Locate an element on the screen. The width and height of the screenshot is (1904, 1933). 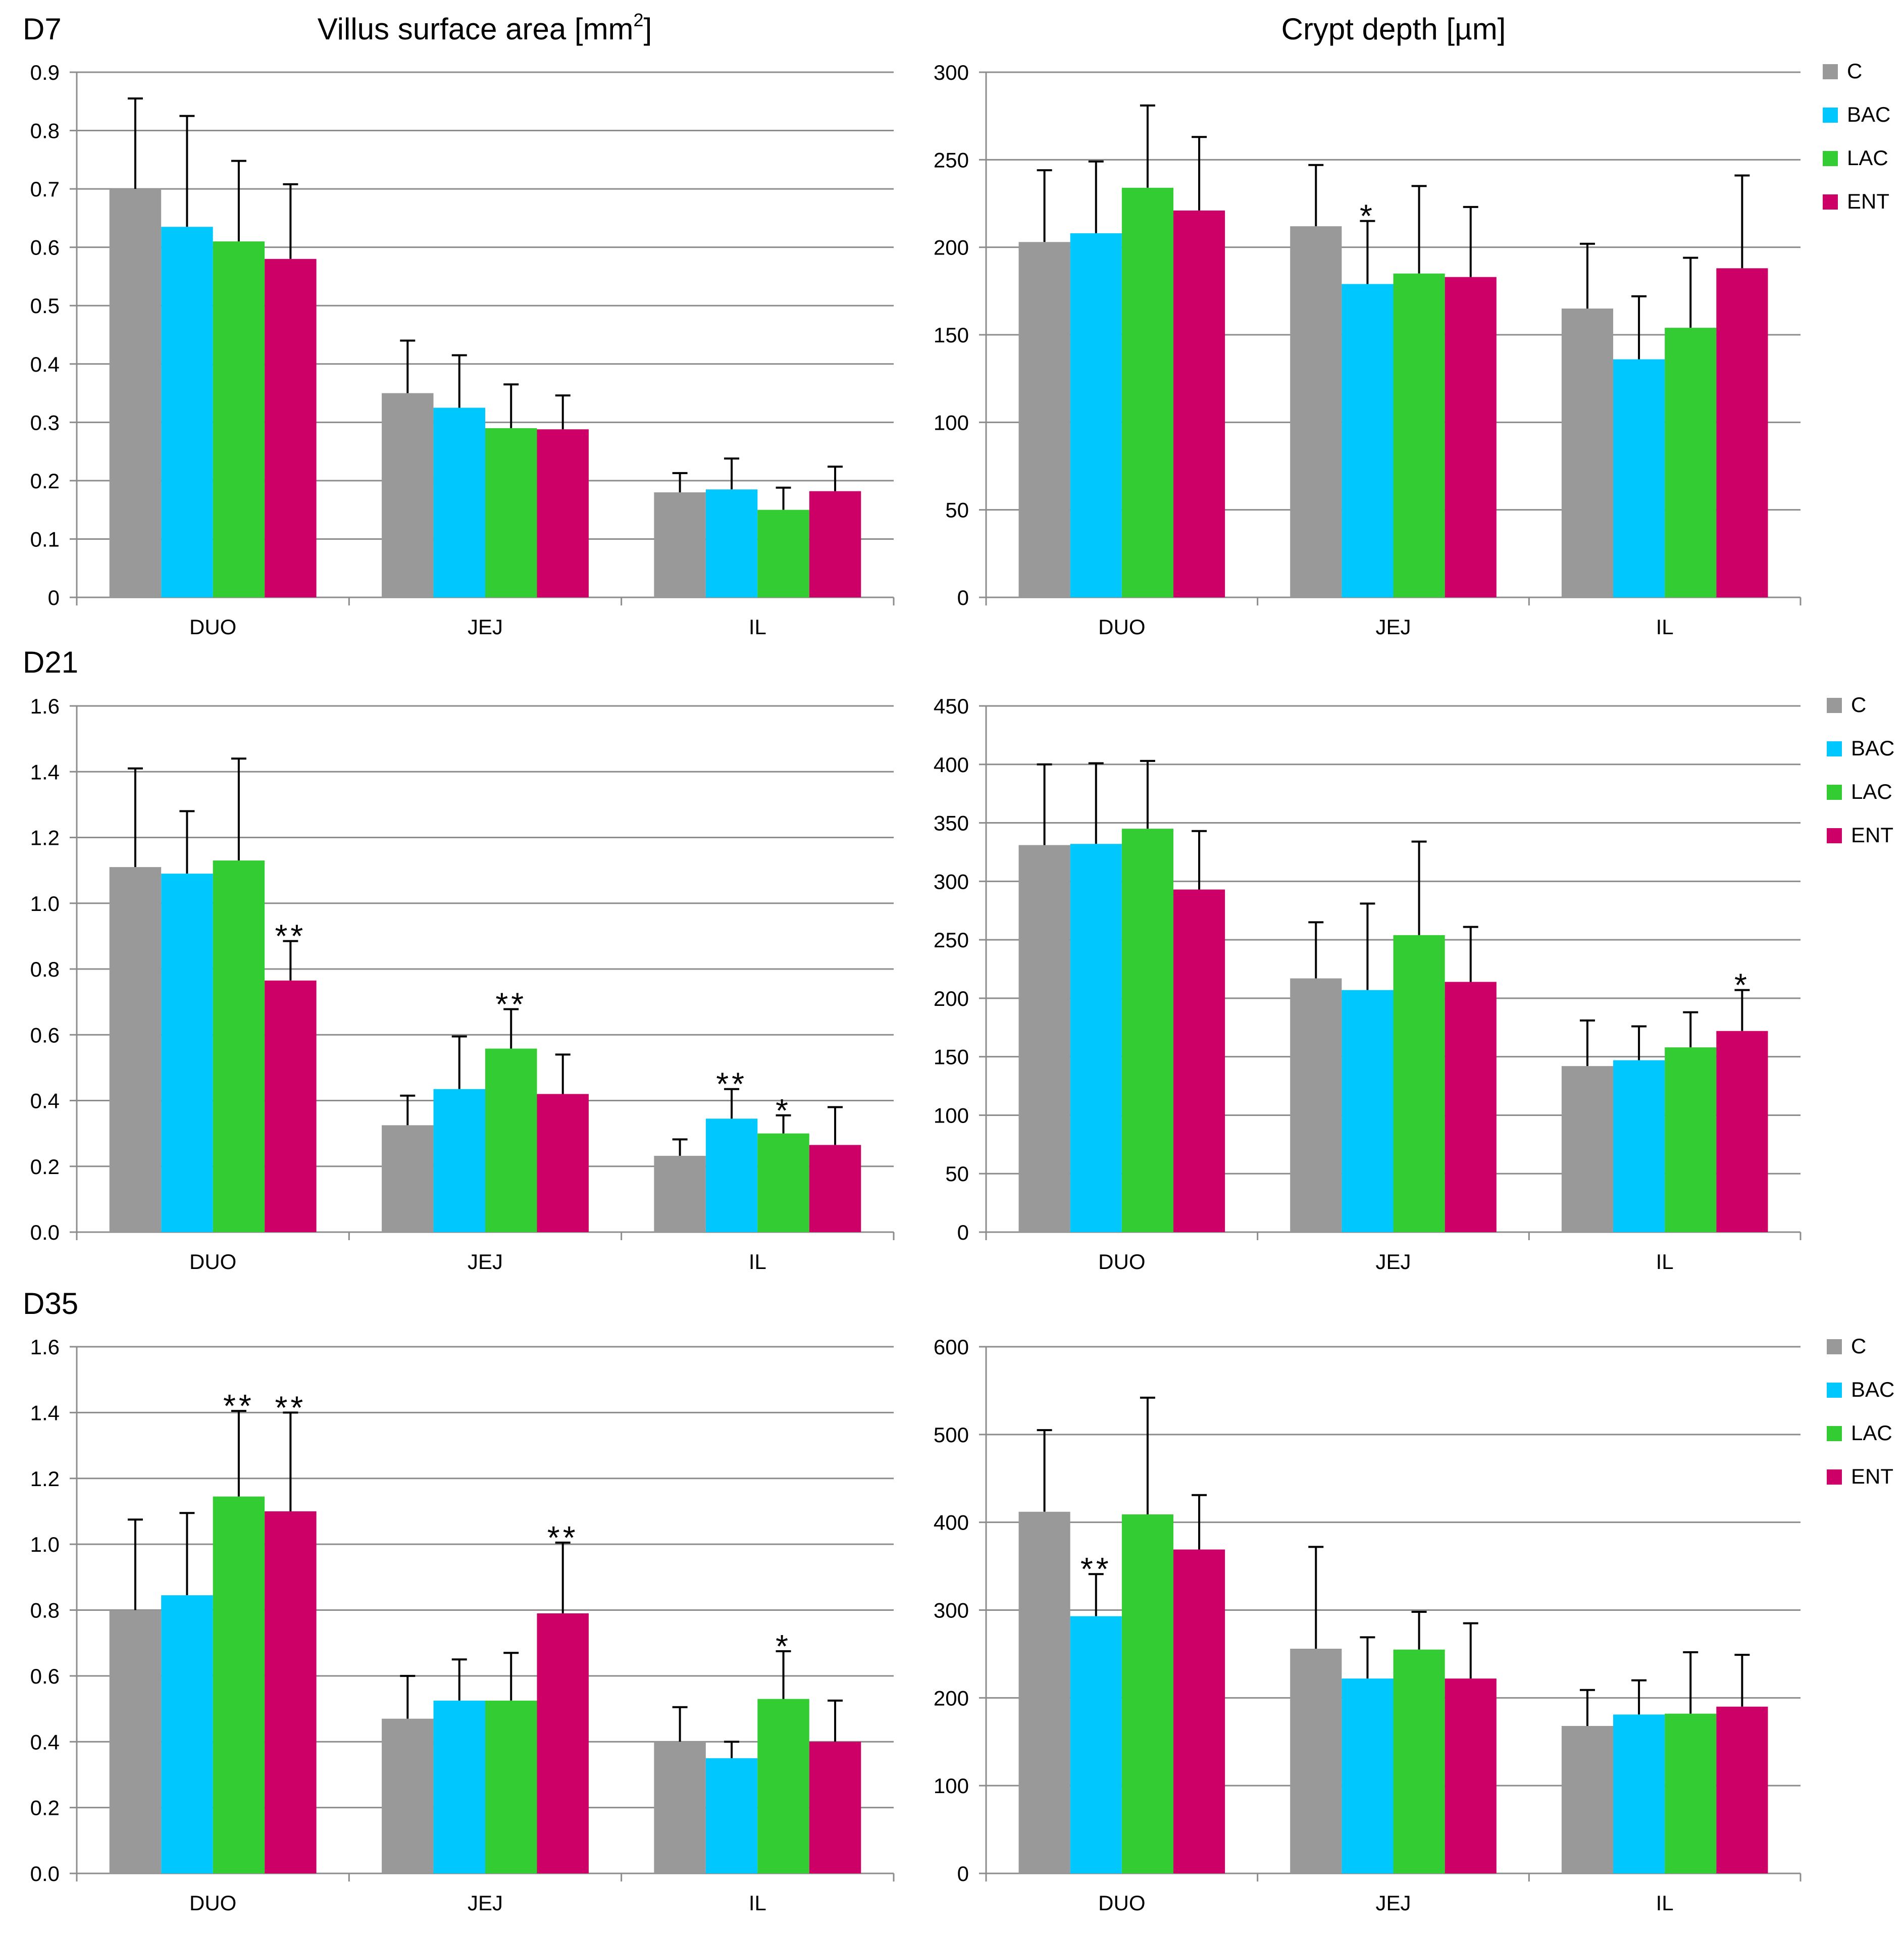
x-tick-label: IL is located at coordinates (1665, 1903).